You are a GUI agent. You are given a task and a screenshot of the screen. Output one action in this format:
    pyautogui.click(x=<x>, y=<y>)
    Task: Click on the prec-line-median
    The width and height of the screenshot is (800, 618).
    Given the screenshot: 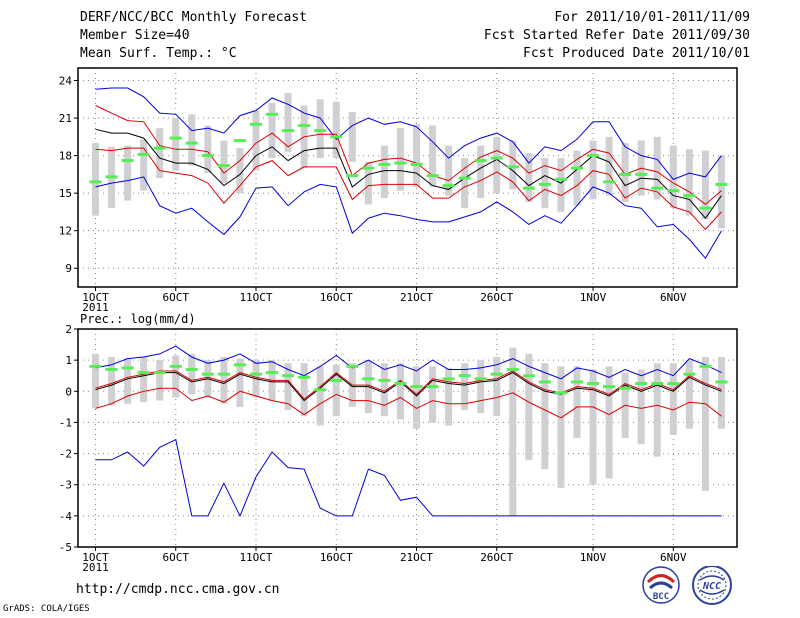 What is the action you would take?
    pyautogui.click(x=408, y=387)
    